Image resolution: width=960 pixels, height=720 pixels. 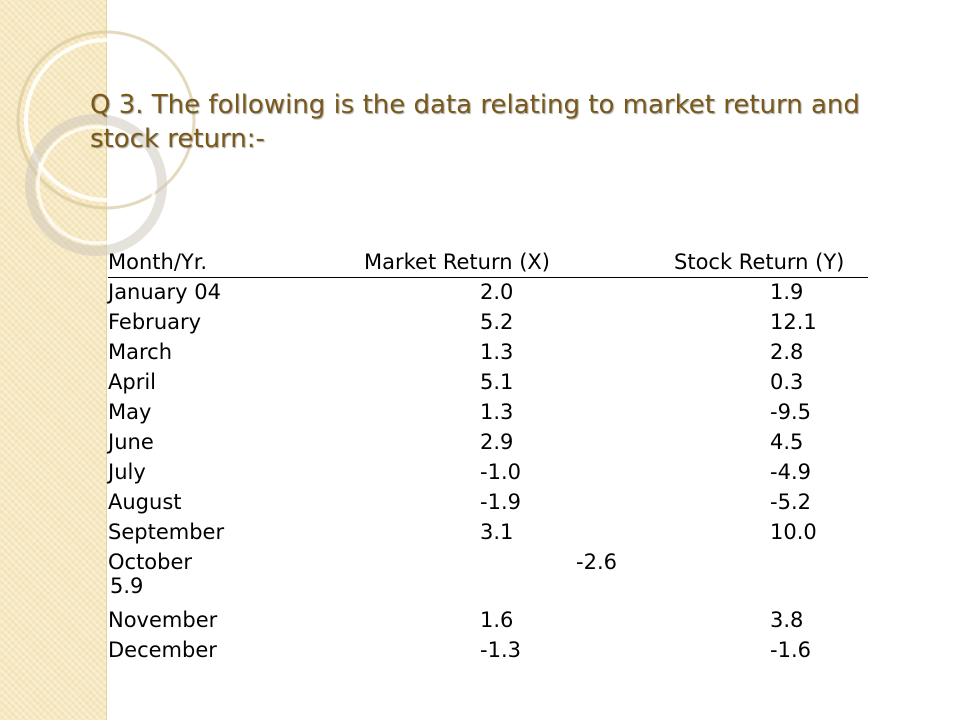 I want to click on stock-return-cell: -1.6, so click(x=790, y=650).